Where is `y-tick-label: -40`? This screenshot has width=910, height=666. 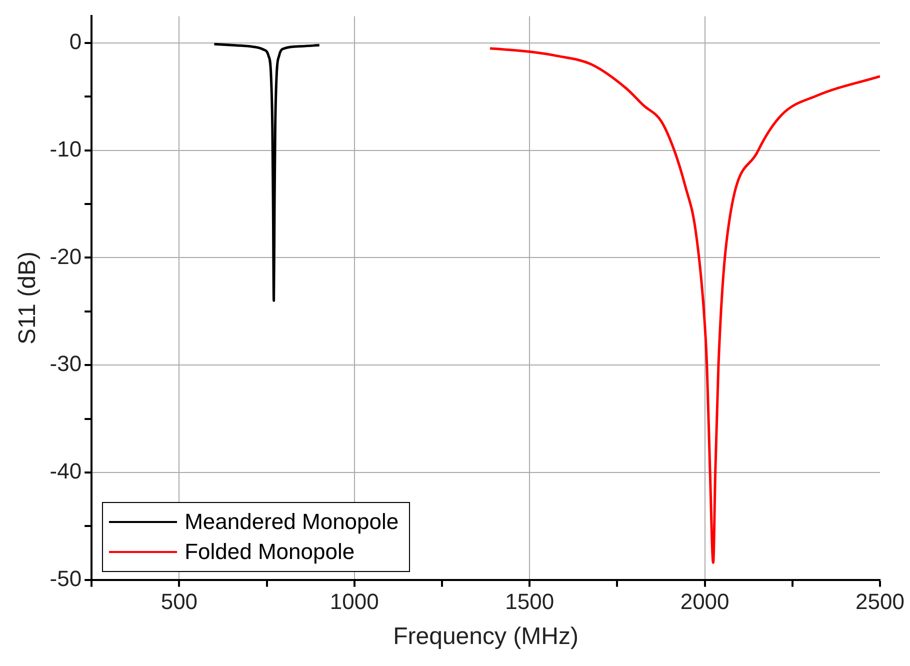 y-tick-label: -40 is located at coordinates (66, 471).